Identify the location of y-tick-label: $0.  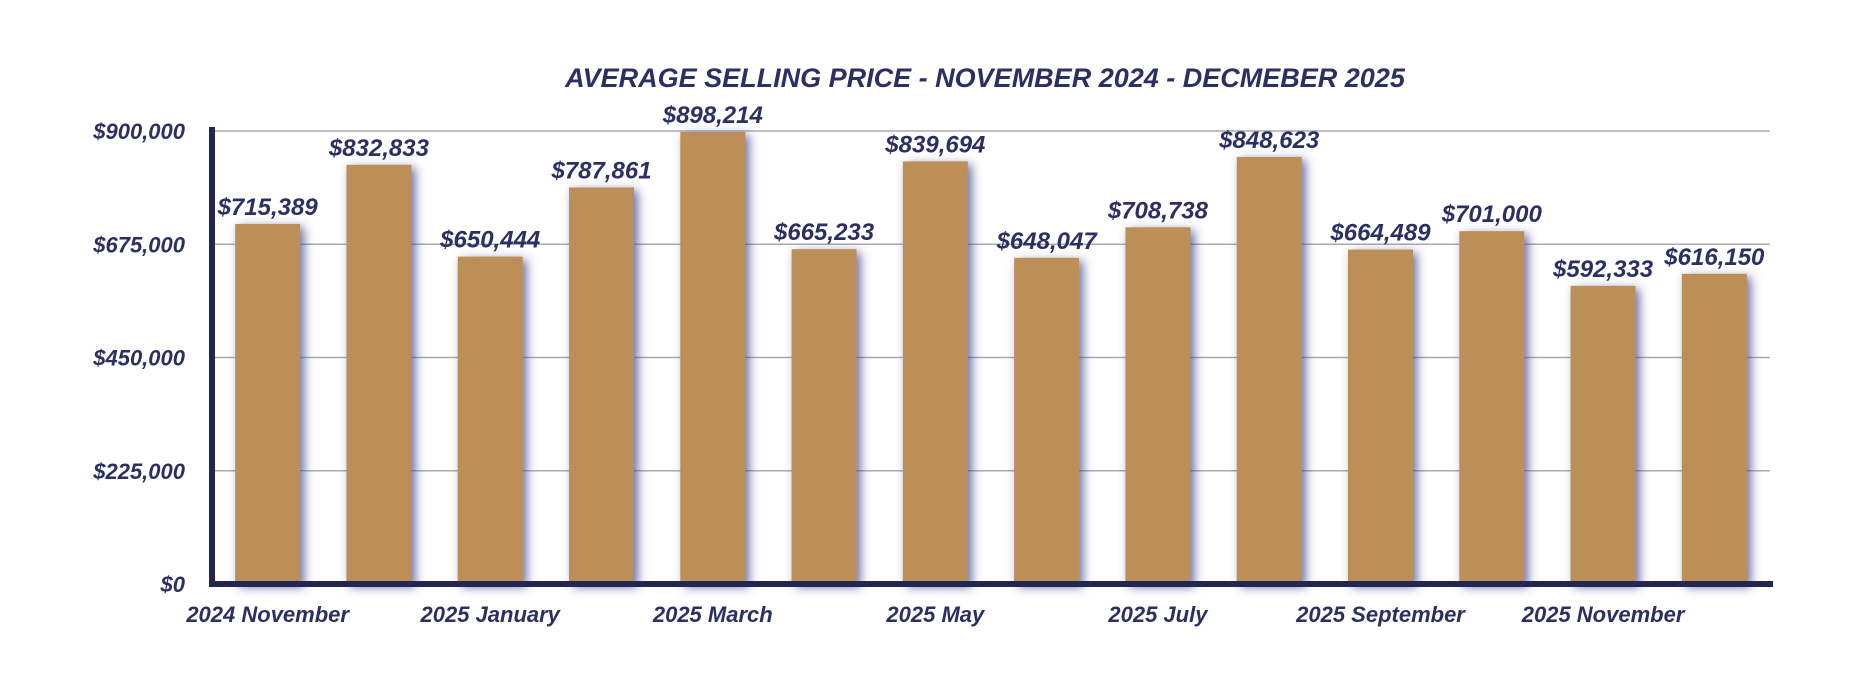
(173, 584).